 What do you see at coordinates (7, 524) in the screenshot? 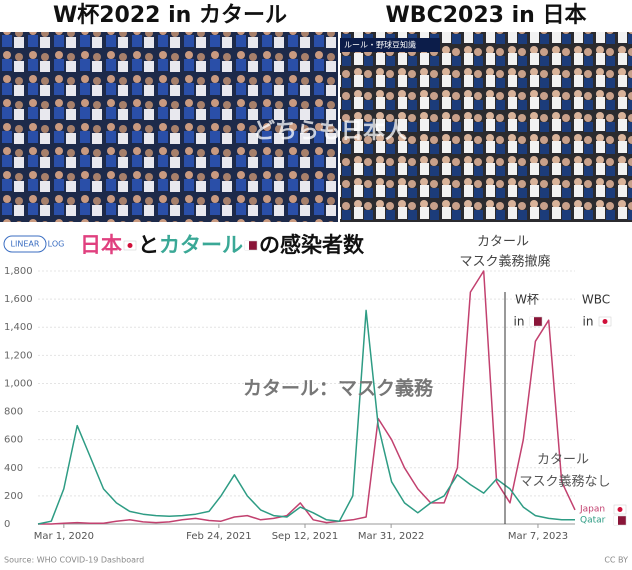
I see `y-tick-label: 0` at bounding box center [7, 524].